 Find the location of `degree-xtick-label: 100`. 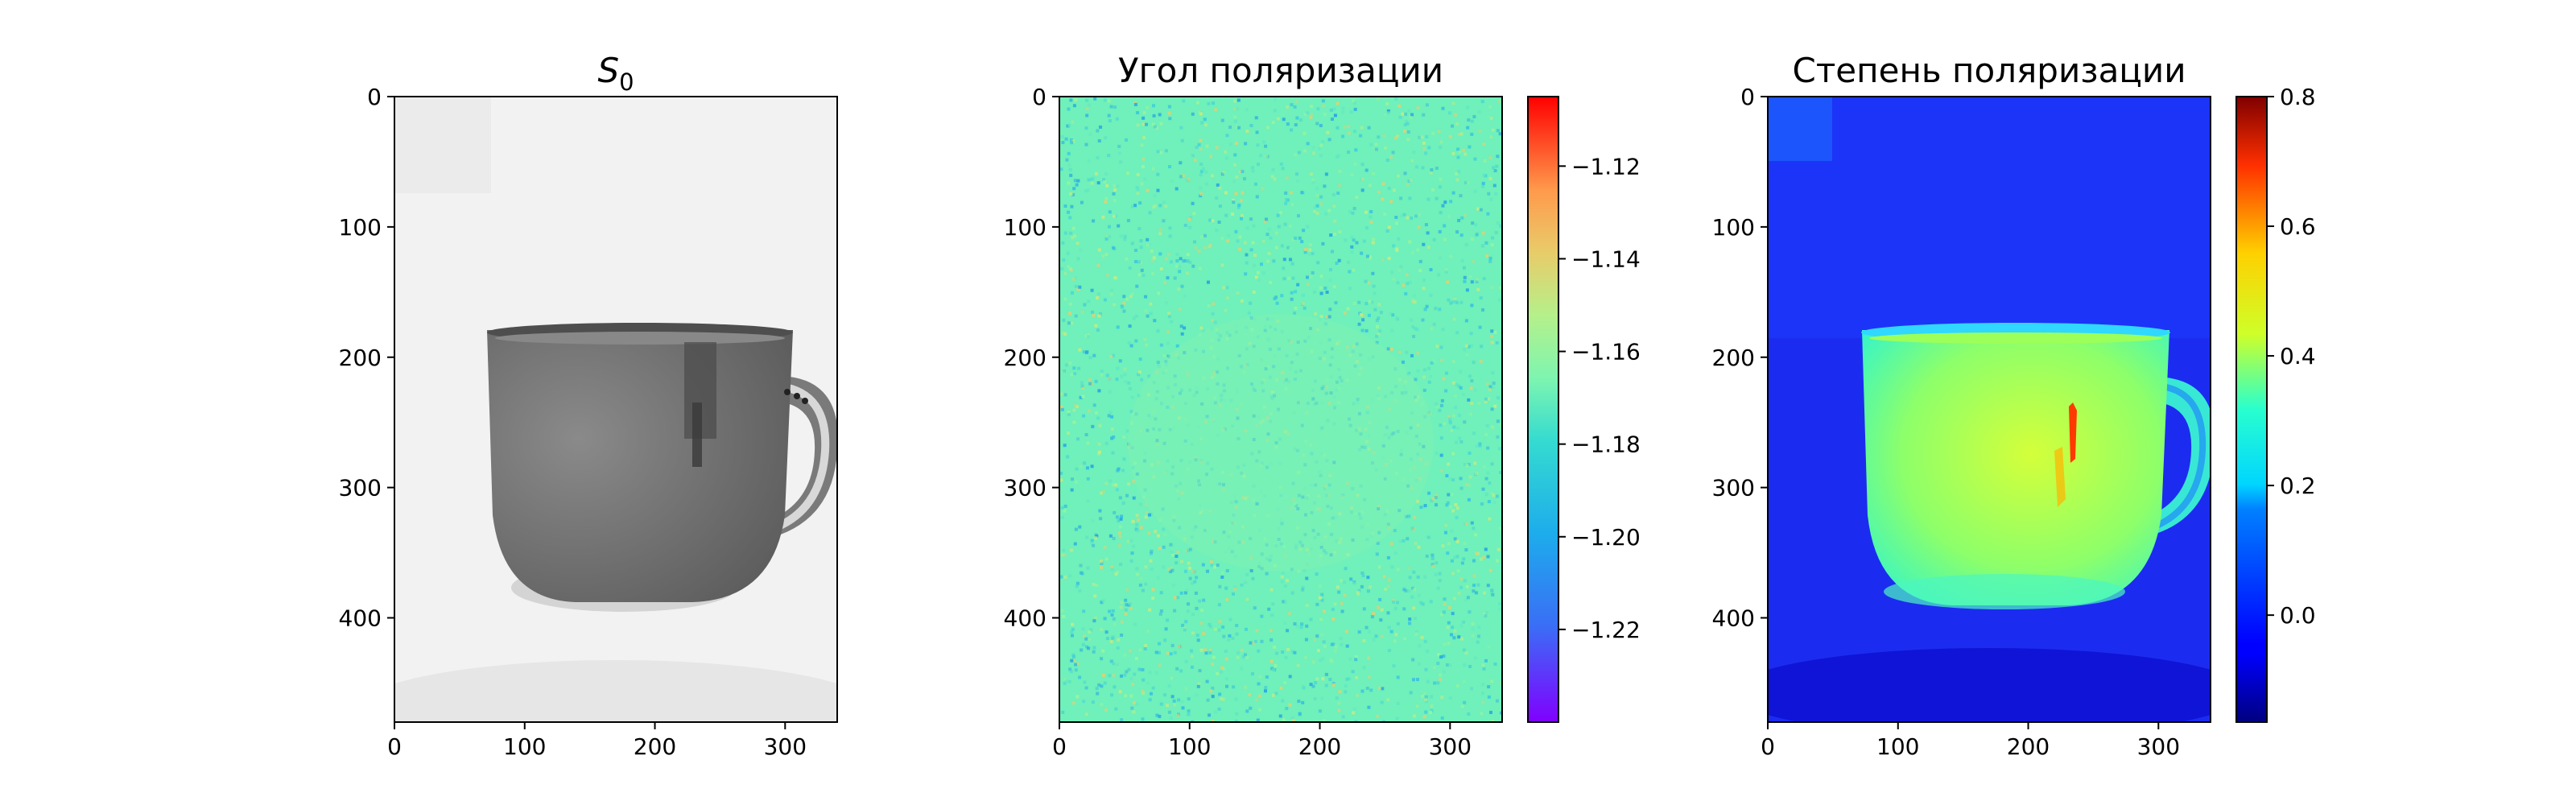

degree-xtick-label: 100 is located at coordinates (1897, 746).